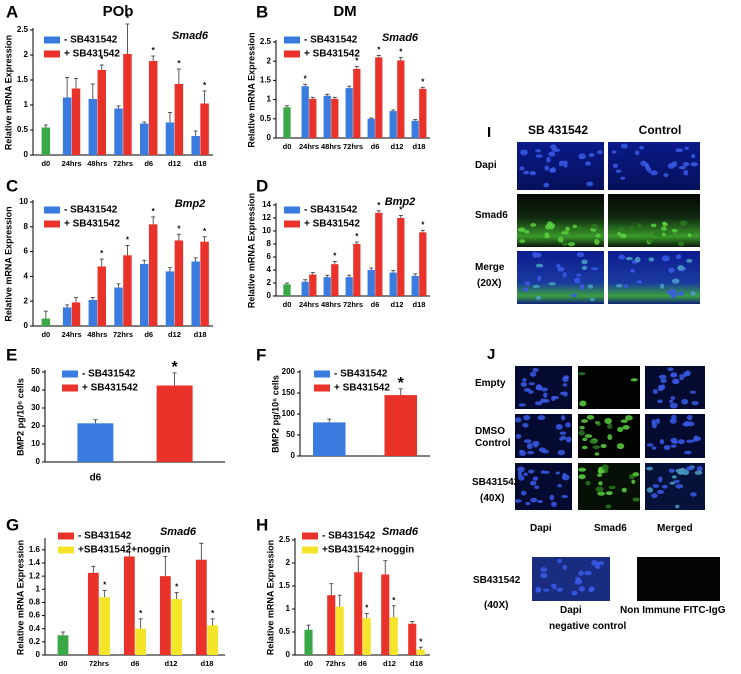  What do you see at coordinates (35, 443) in the screenshot?
I see `y-tick-label: 10` at bounding box center [35, 443].